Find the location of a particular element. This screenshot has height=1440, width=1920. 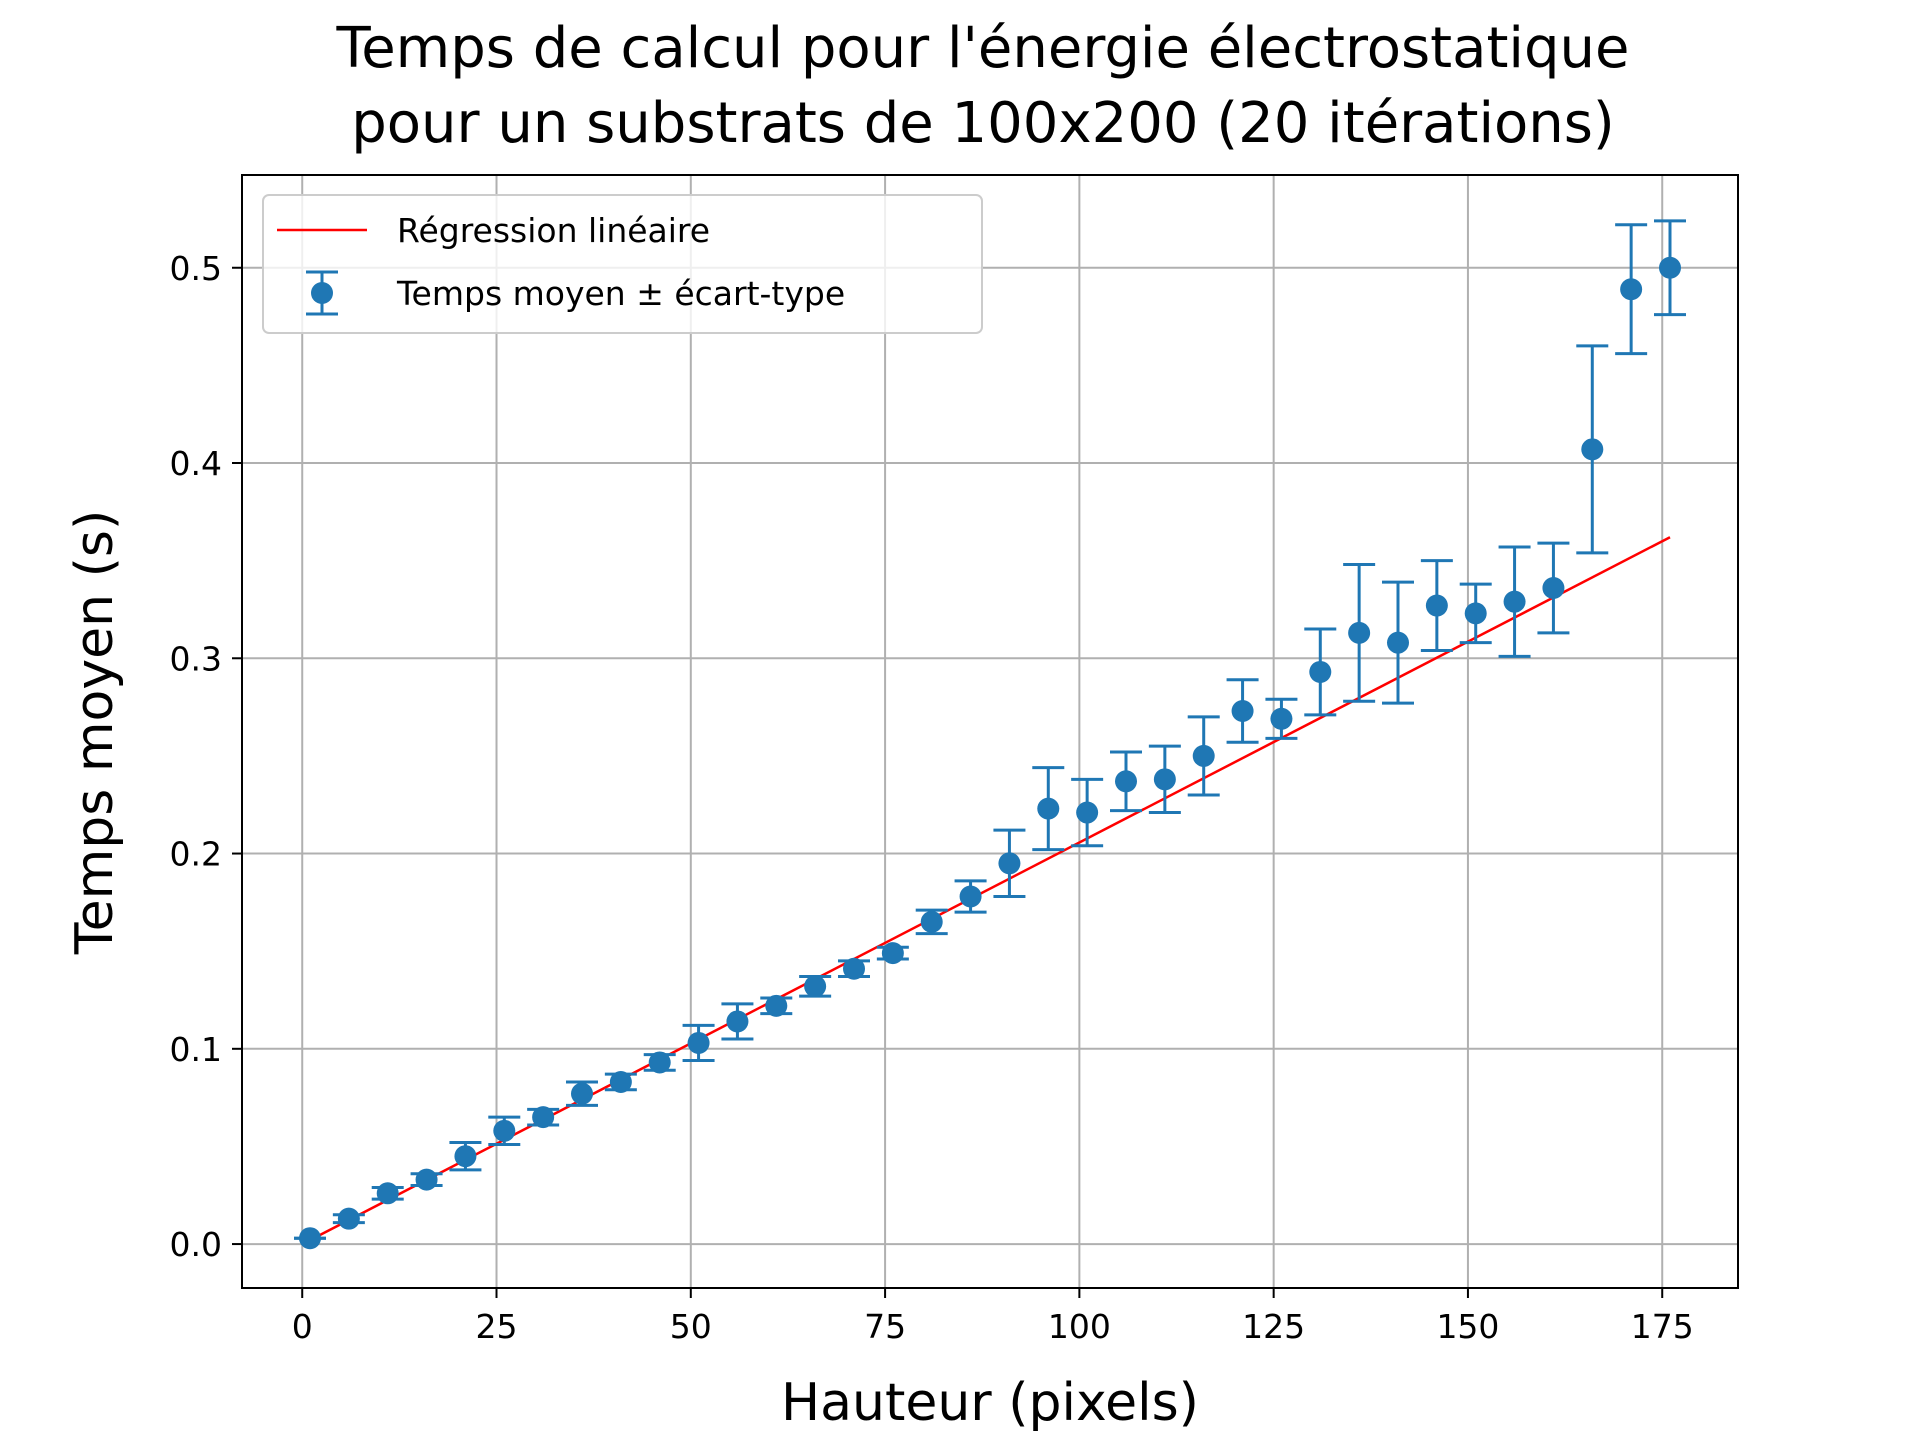

y-tick-label: 0.5 is located at coordinates (196, 268).